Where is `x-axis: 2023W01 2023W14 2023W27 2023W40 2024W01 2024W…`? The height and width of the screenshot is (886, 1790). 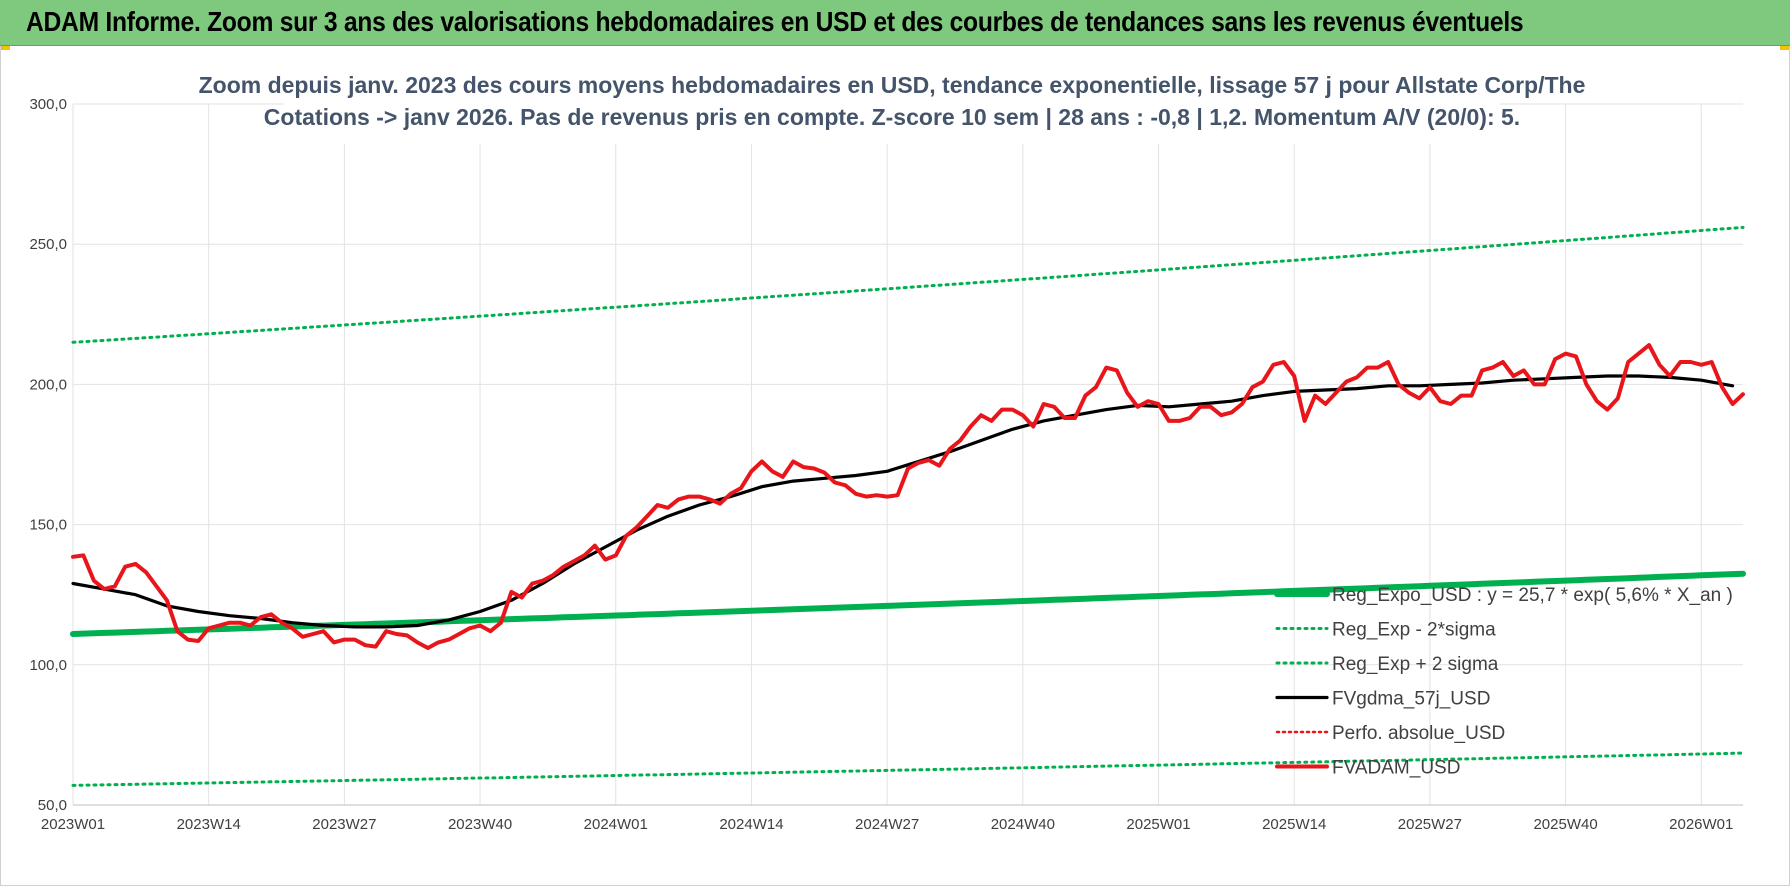
x-axis: 2023W01 2023W14 2023W27 2023W40 2024W01 2024W… is located at coordinates (887, 824).